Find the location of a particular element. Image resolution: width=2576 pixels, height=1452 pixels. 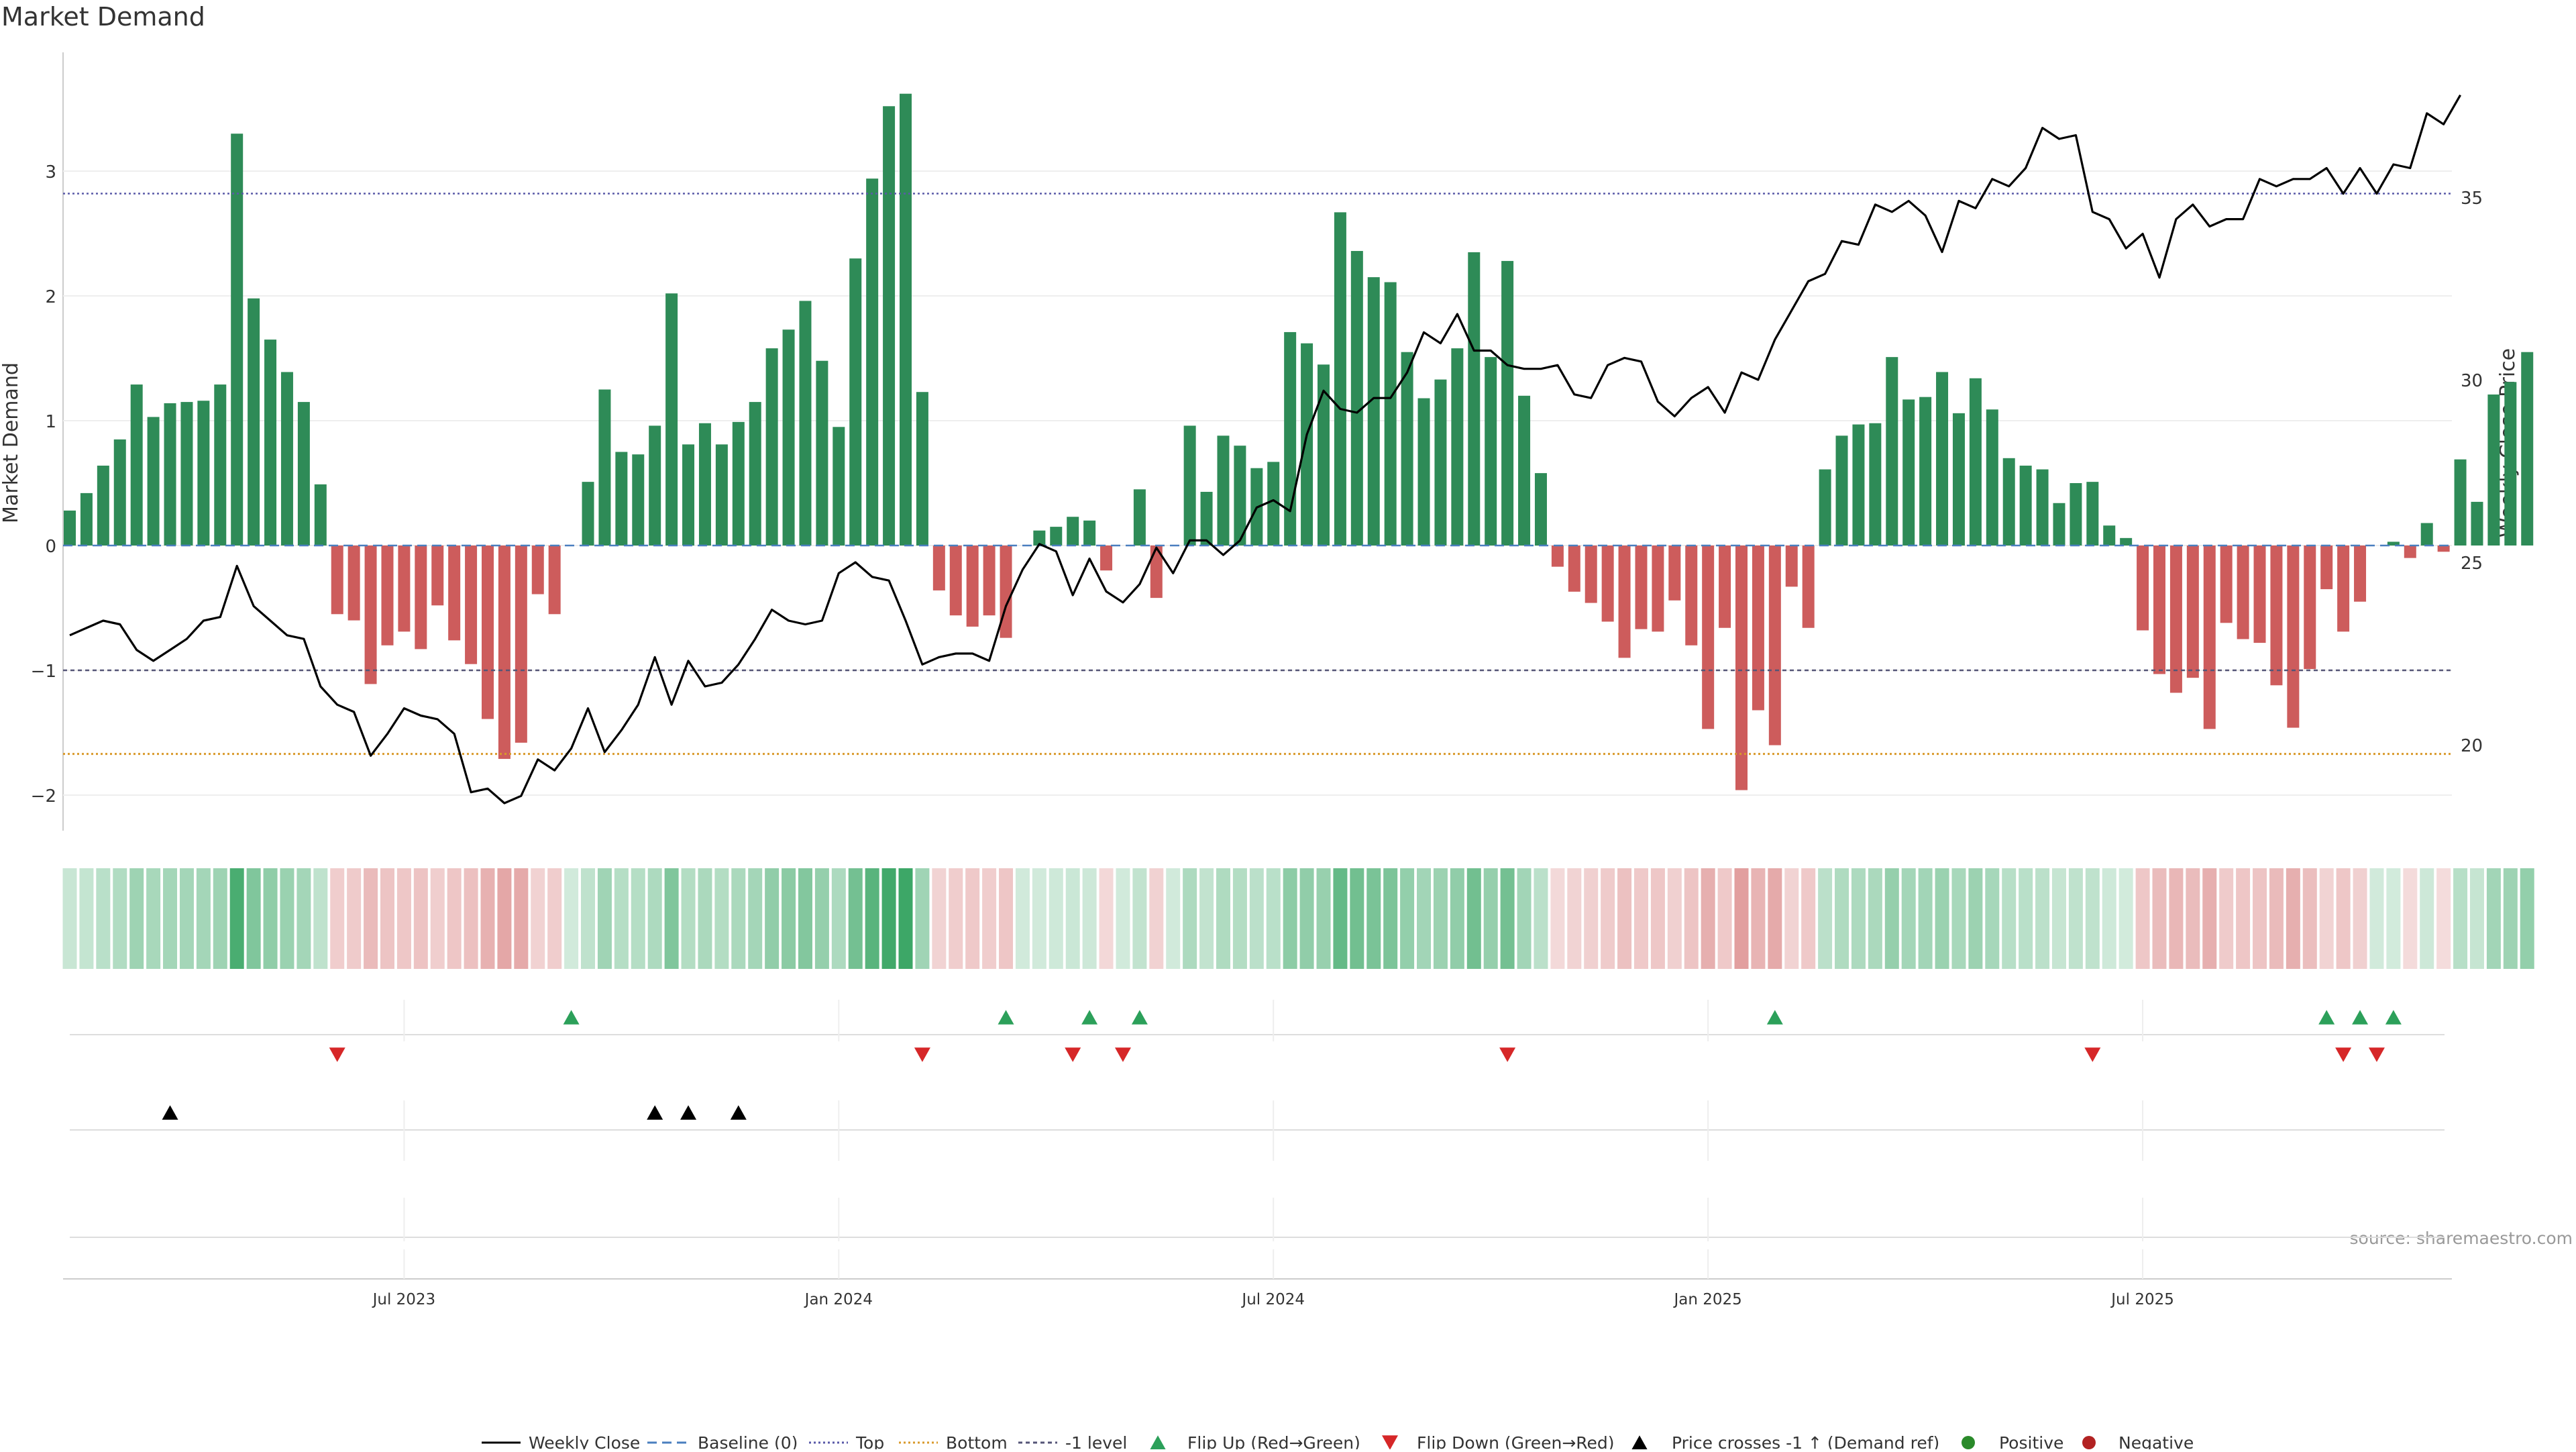

y-tick-2: 0 is located at coordinates (50, 547).